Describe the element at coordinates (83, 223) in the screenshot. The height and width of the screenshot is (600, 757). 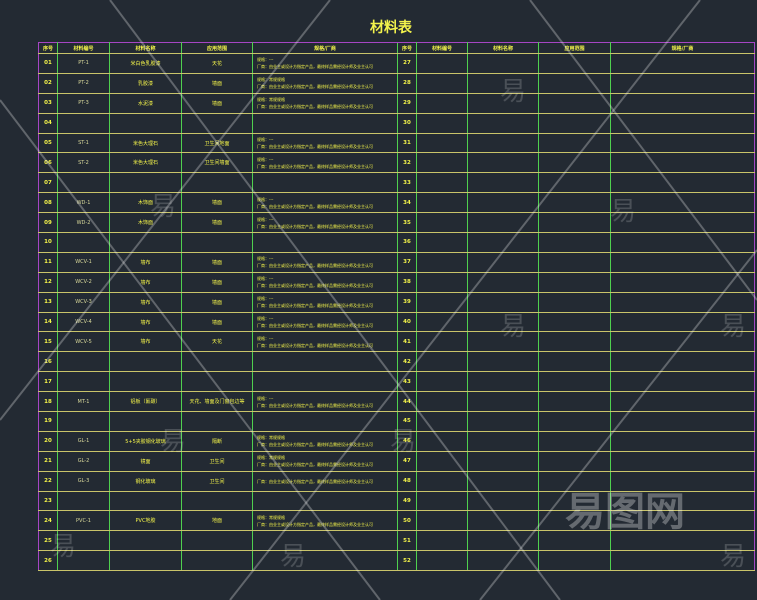
I see `material-code: WD-2` at that location.